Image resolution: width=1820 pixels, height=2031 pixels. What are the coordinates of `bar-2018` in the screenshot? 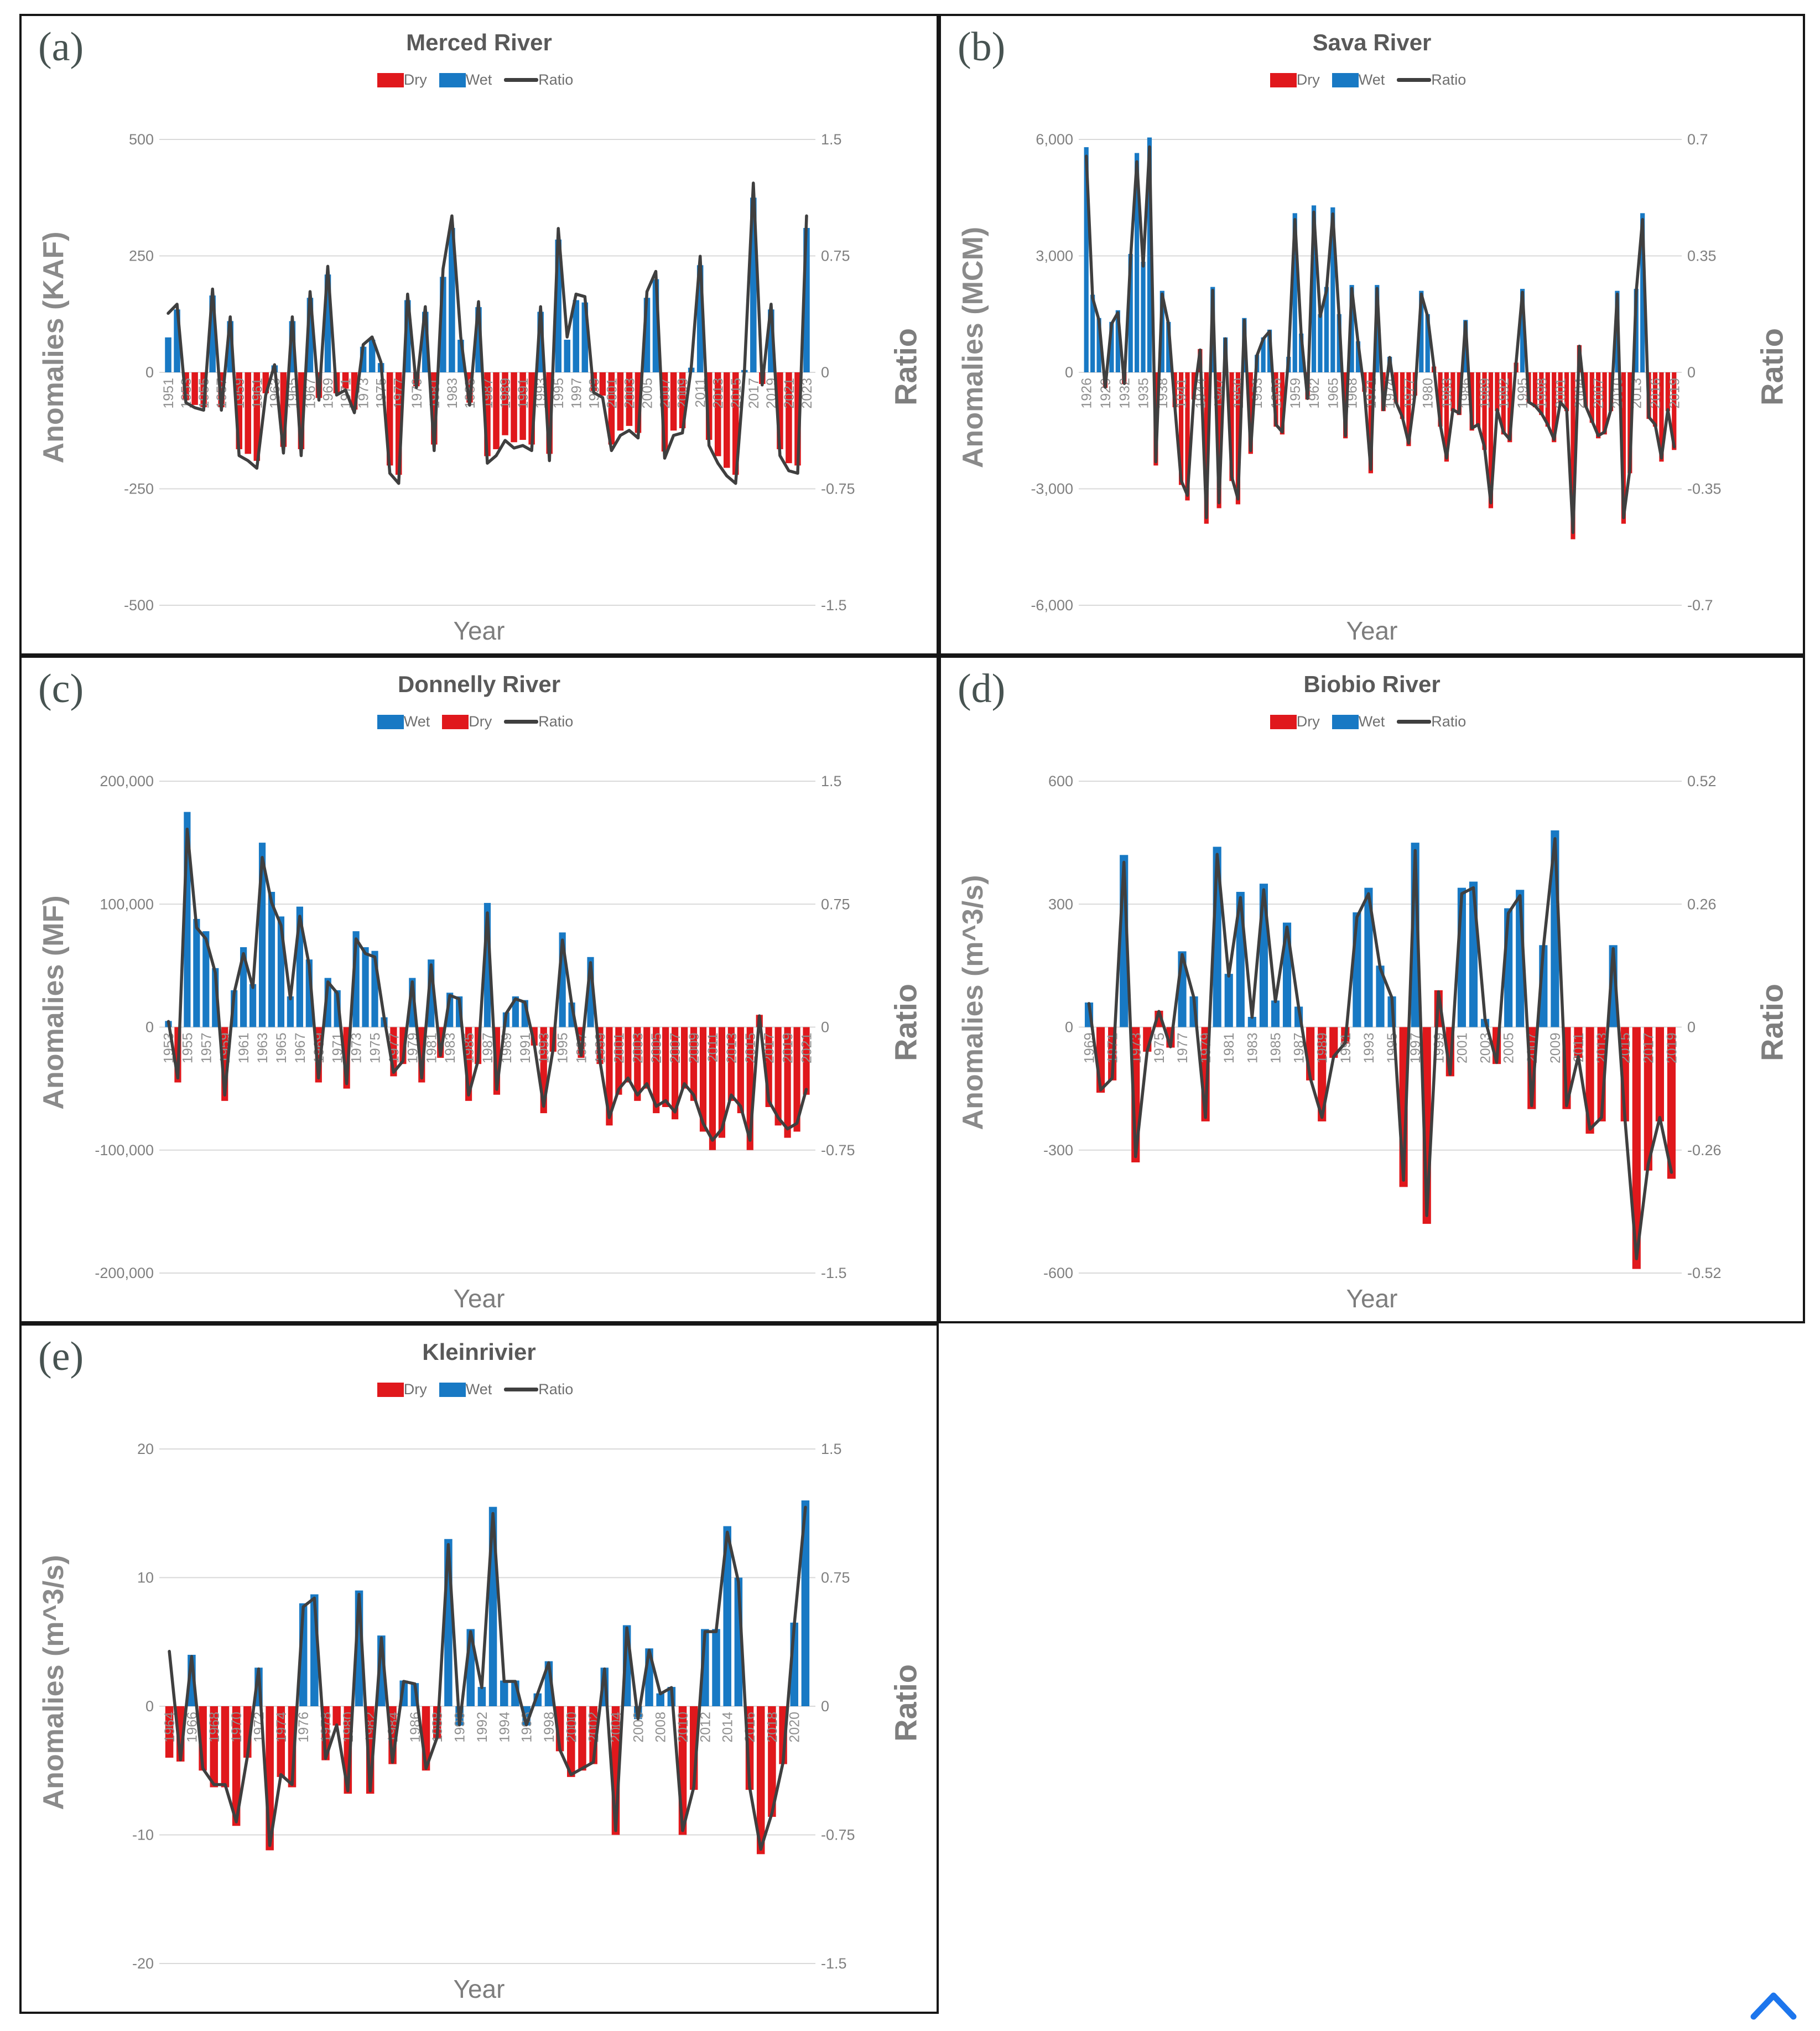 It's located at (1660, 1074).